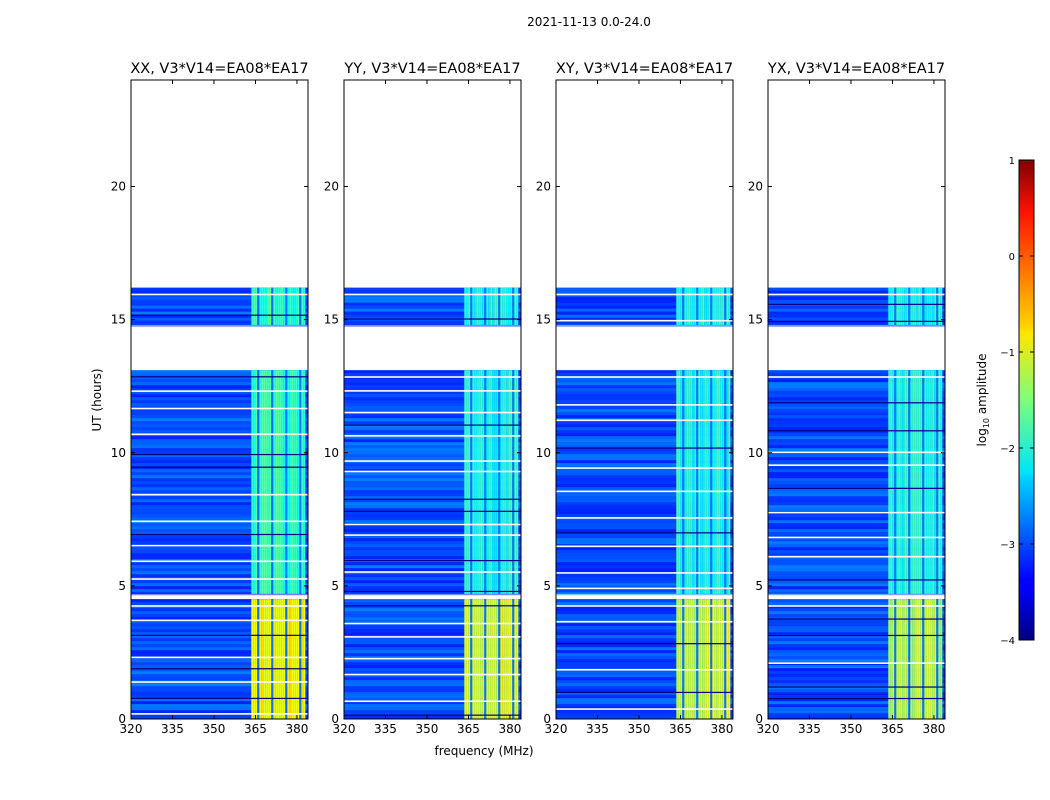  Describe the element at coordinates (483, 751) in the screenshot. I see `x-axis-label: frequency (MHz)` at that location.